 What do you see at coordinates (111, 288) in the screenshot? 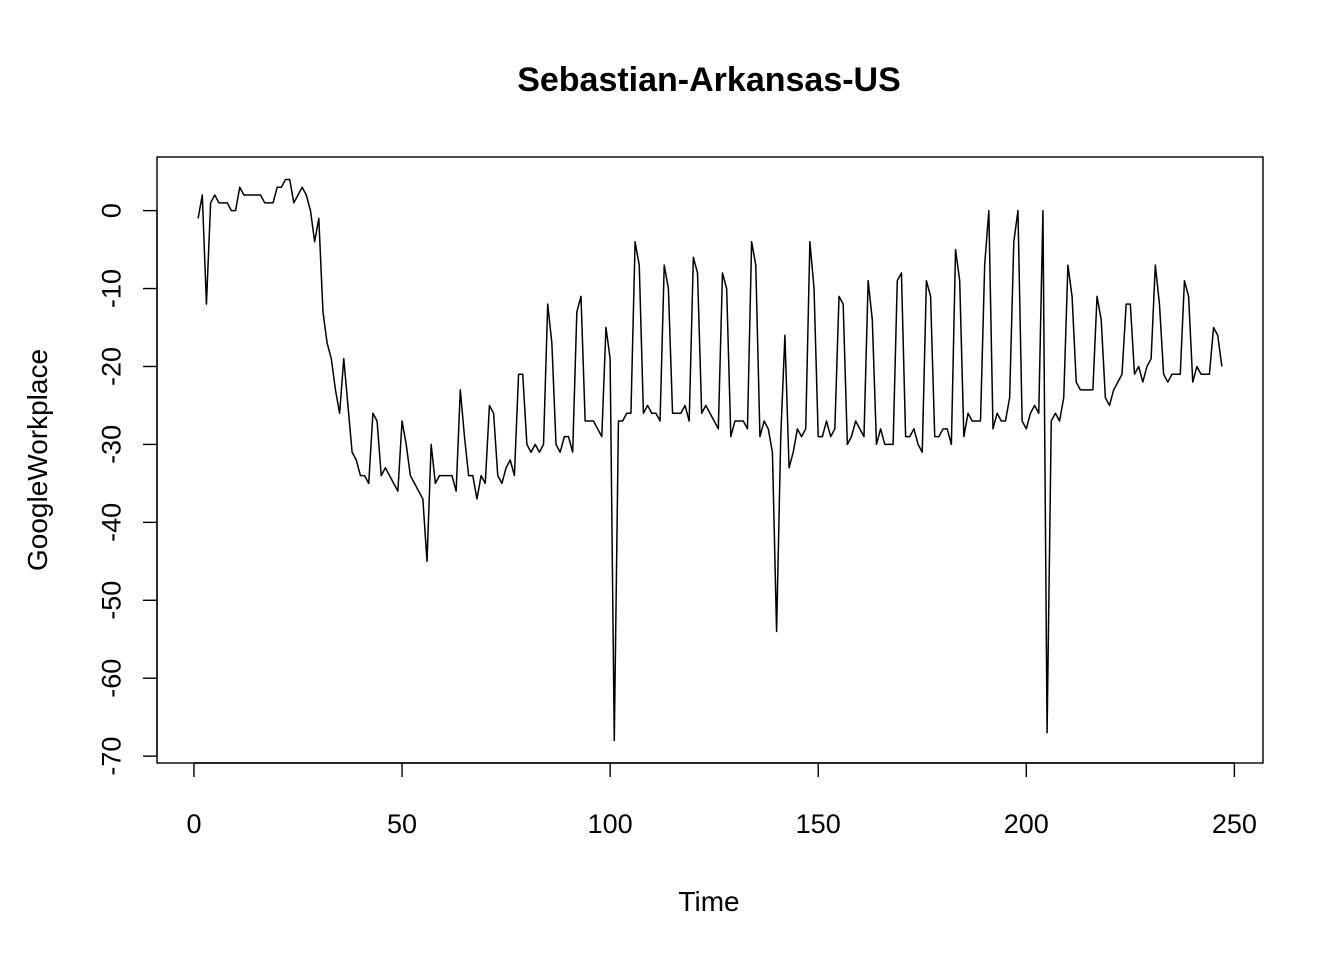
I see `y-tick-label: -10` at bounding box center [111, 288].